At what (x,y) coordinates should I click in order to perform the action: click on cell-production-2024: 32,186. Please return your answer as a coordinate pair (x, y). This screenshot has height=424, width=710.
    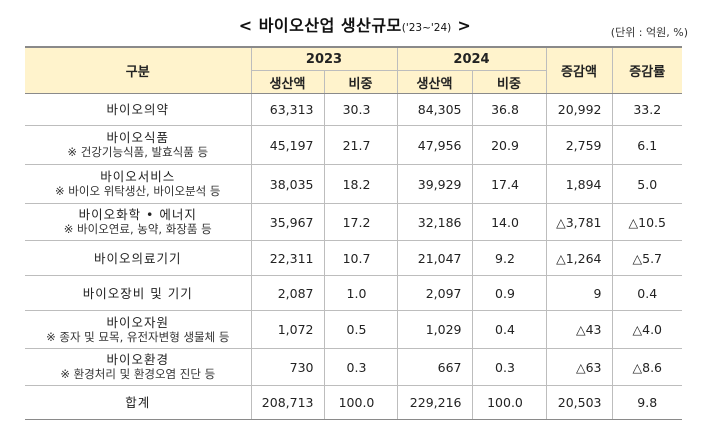
    Looking at the image, I should click on (434, 222).